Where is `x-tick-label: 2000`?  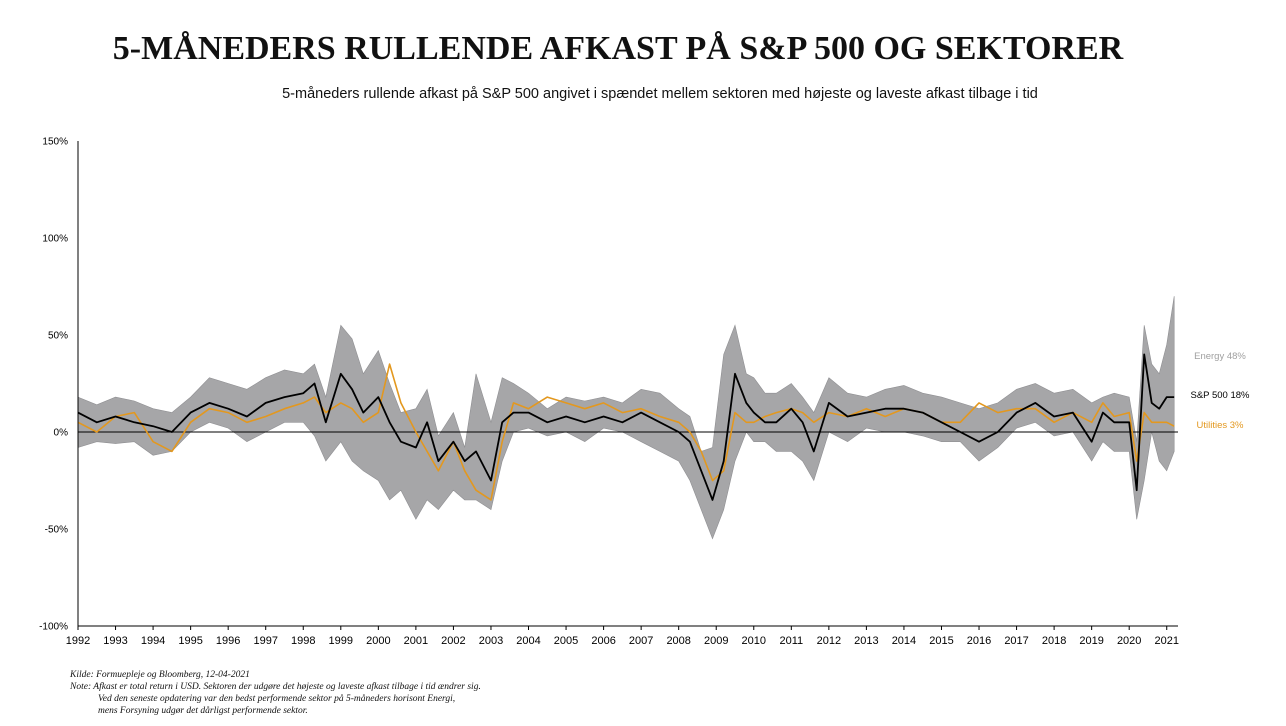
x-tick-label: 2000 is located at coordinates (378, 641).